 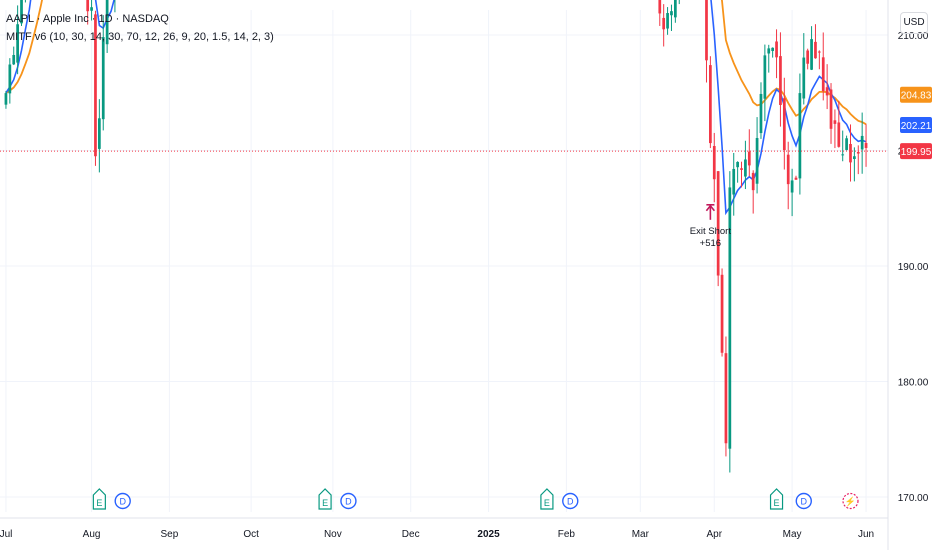 I want to click on lightning-icon, so click(x=850, y=501).